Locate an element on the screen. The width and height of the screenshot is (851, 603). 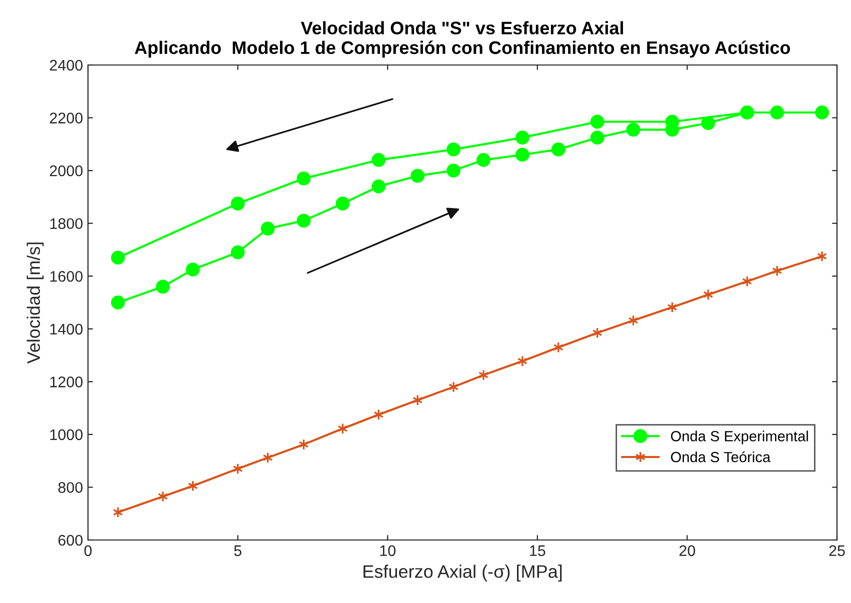
x-tick-label: 5 is located at coordinates (238, 550).